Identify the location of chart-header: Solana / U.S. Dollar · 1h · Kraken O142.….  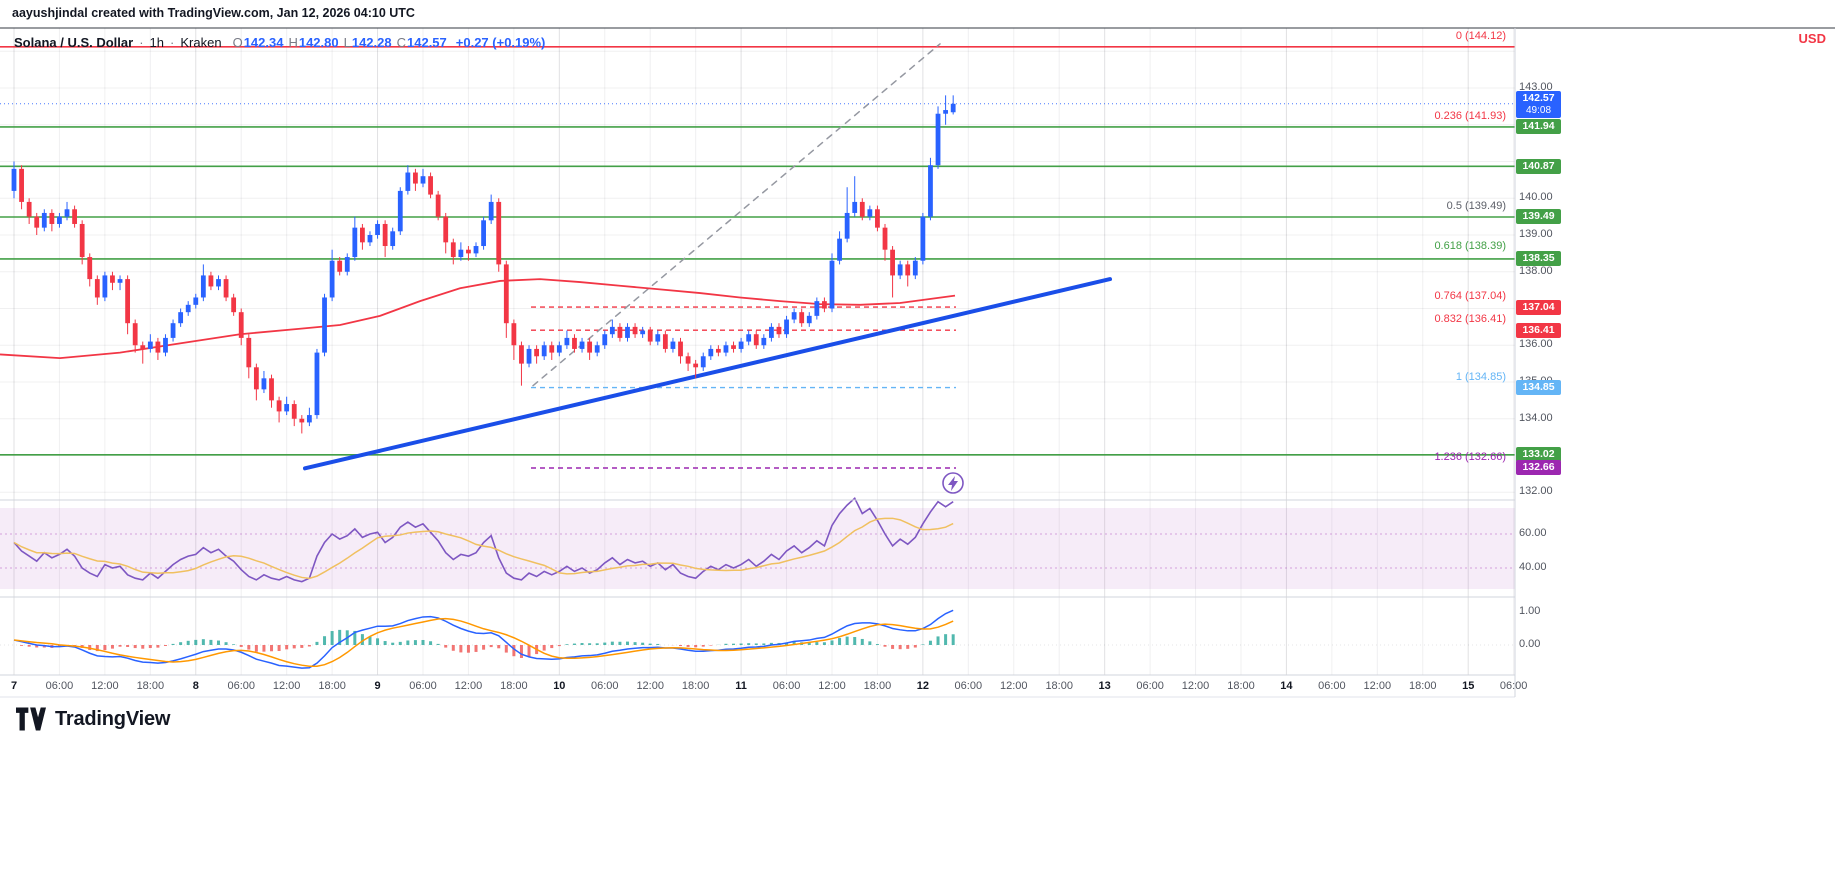
(279, 42).